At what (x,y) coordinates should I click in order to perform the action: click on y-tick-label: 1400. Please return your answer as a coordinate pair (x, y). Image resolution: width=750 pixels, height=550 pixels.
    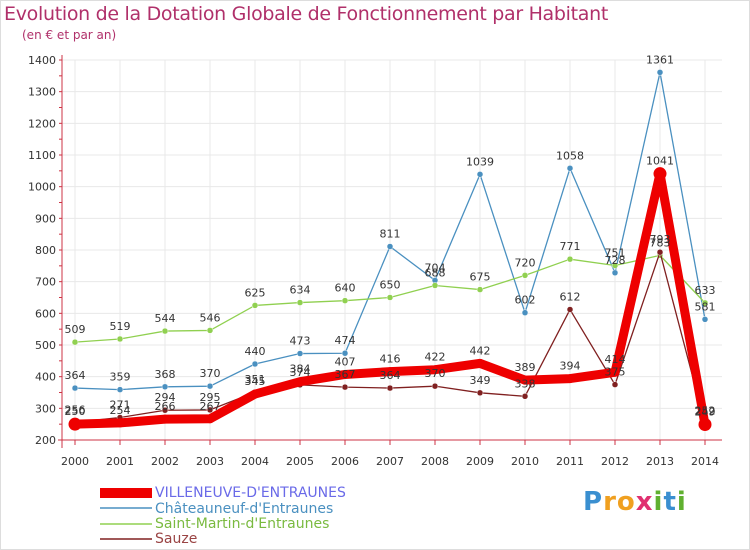
    Looking at the image, I should click on (42, 60).